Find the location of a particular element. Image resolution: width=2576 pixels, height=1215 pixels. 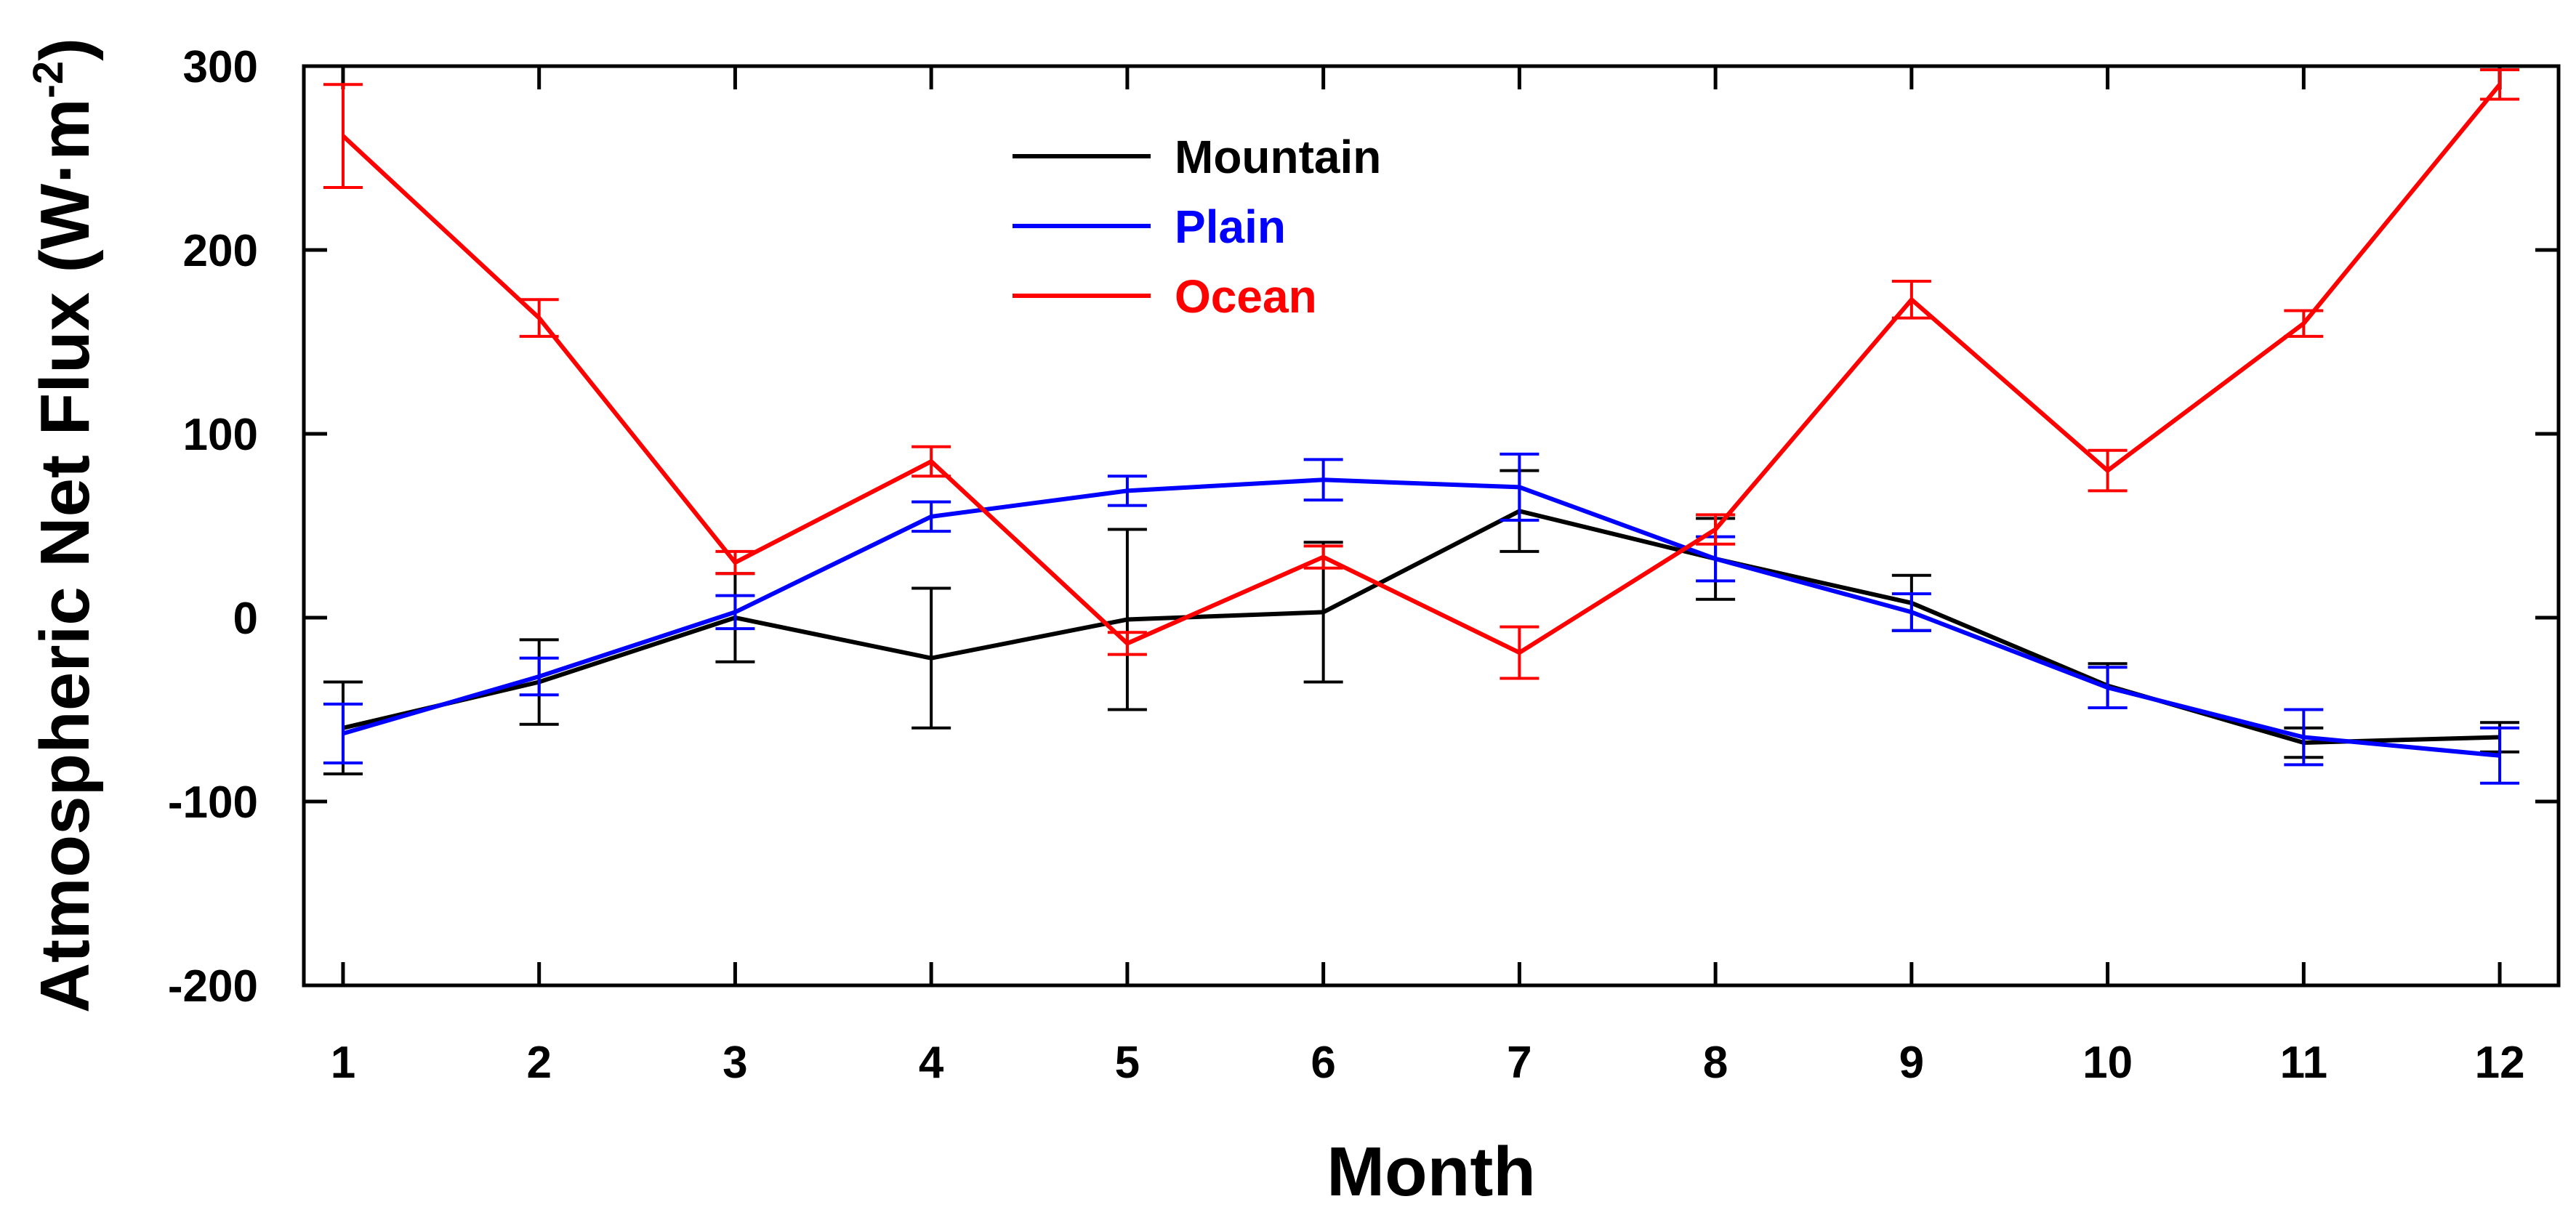

x-axis-title: Month is located at coordinates (1431, 1172).